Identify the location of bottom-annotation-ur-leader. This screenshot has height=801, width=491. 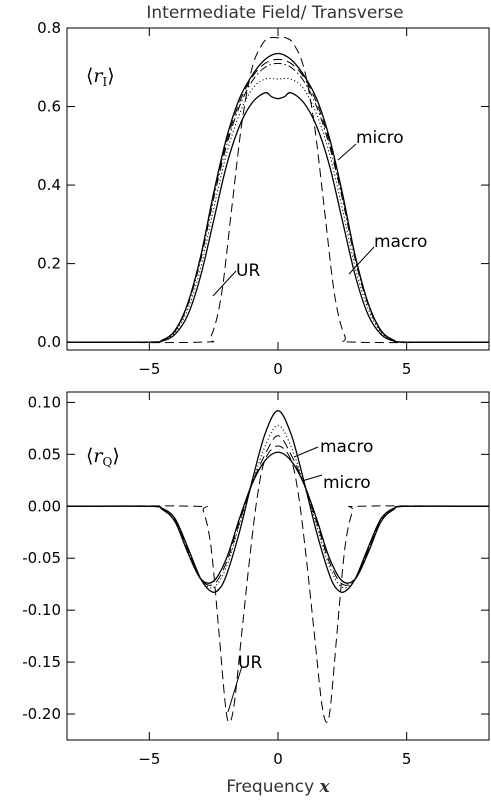
(235, 689).